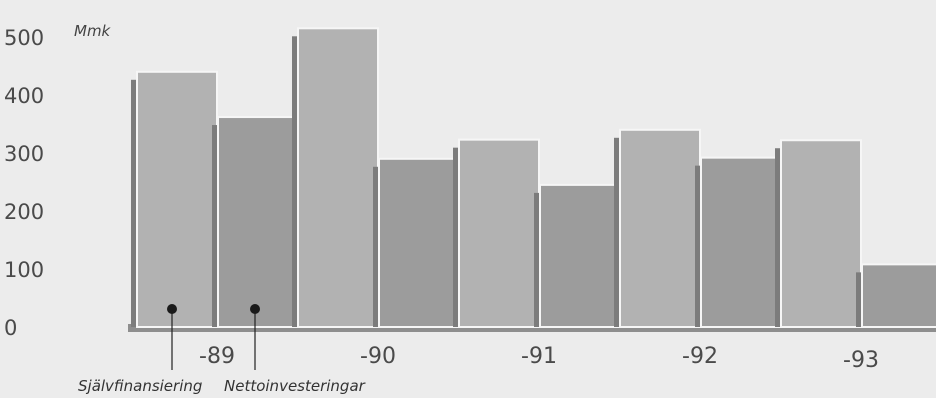 The height and width of the screenshot is (398, 936). What do you see at coordinates (24, 270) in the screenshot?
I see `y-tick-label: 100` at bounding box center [24, 270].